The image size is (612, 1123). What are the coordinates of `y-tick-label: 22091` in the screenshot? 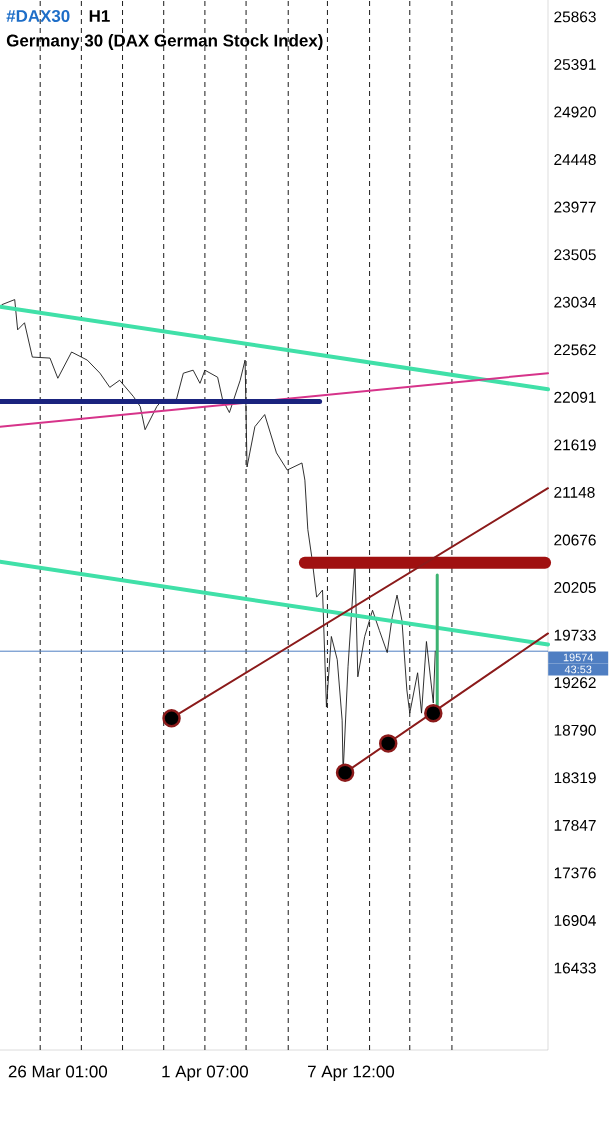 It's located at (575, 397).